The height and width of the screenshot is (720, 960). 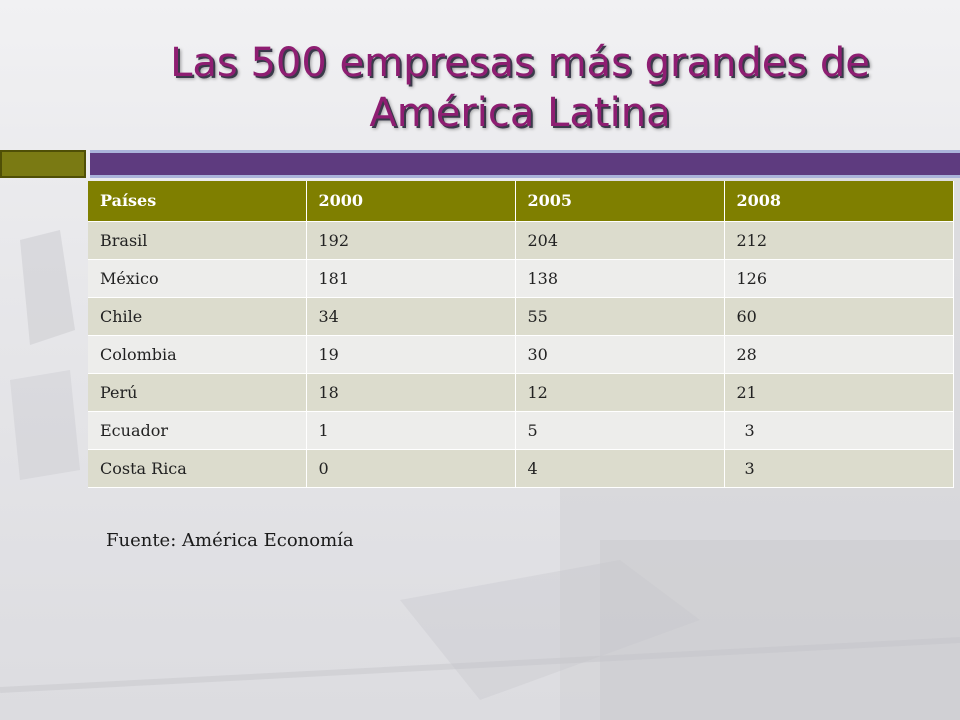 I want to click on cell-country: Costa Rica, so click(x=197, y=468).